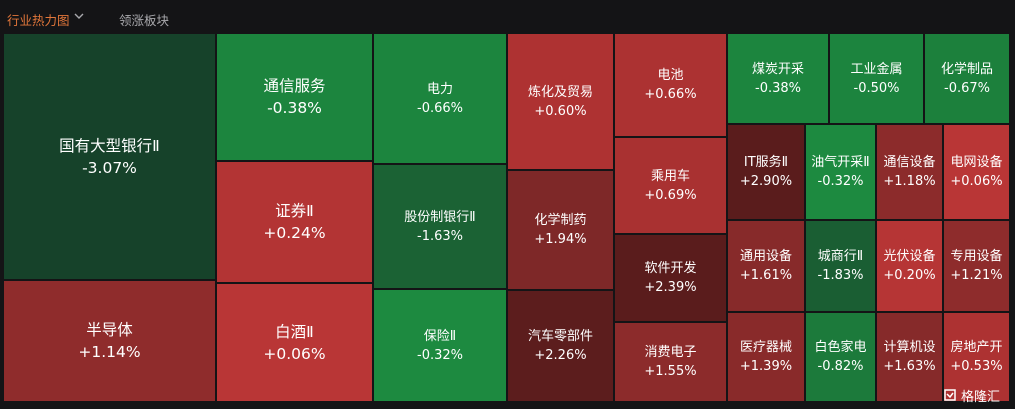 This screenshot has height=409, width=1015. I want to click on cell-name: 化学制药, so click(560, 220).